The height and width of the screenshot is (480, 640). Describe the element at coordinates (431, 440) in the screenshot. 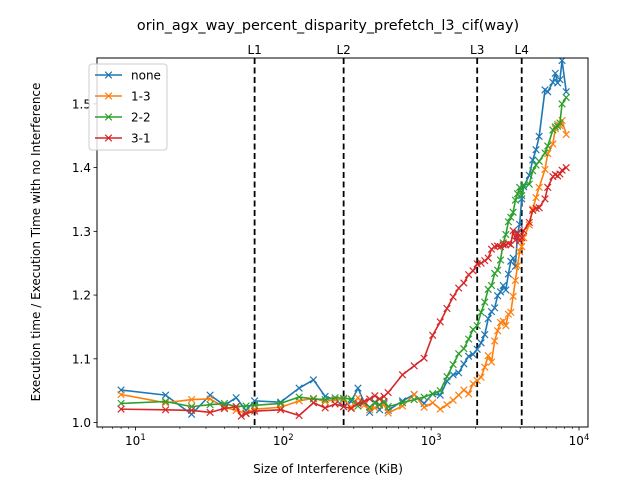

I see `x-tick-label: 10³` at that location.